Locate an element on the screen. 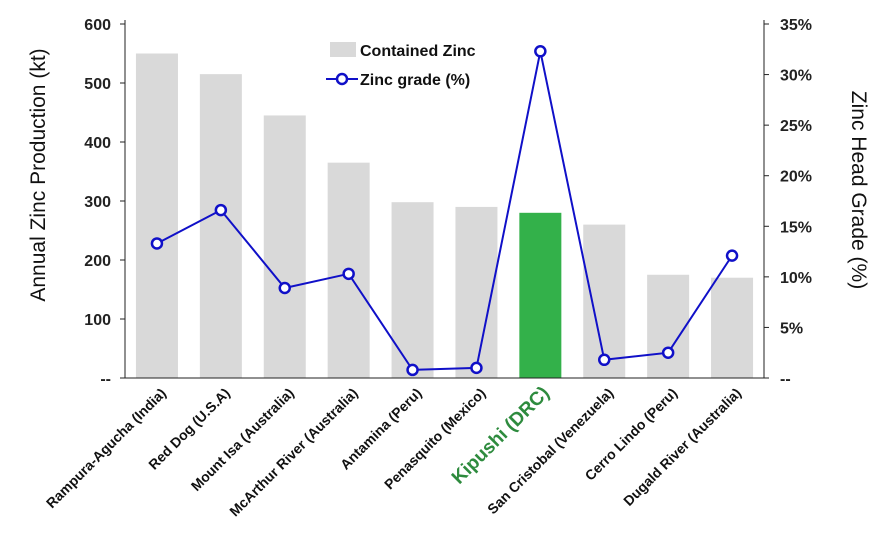  y2-axis-title: Zinc Head Grade (%) is located at coordinates (858, 190).